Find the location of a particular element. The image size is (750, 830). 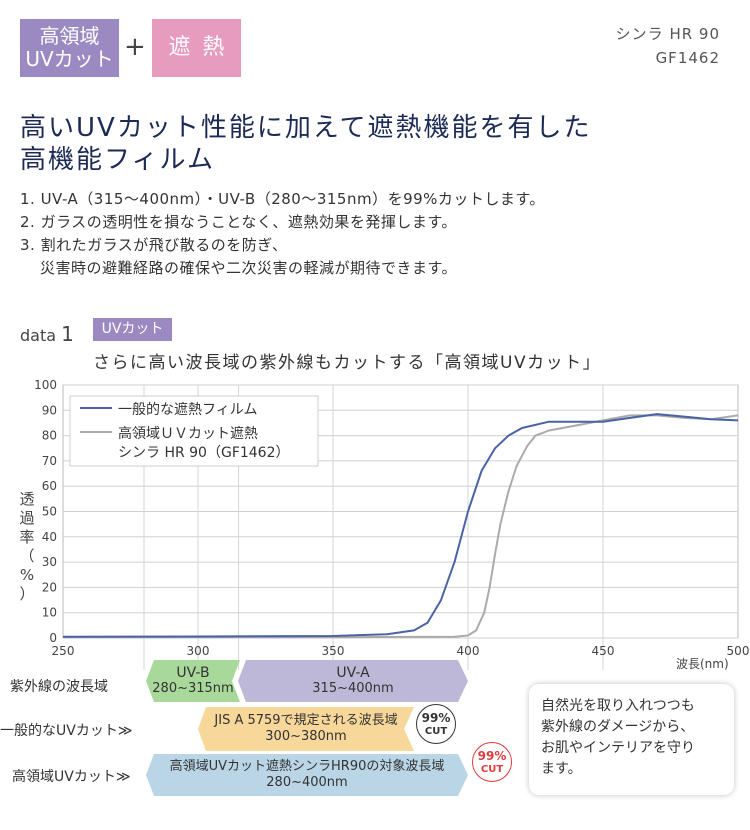

y-tick-label: 100 is located at coordinates (45, 385).